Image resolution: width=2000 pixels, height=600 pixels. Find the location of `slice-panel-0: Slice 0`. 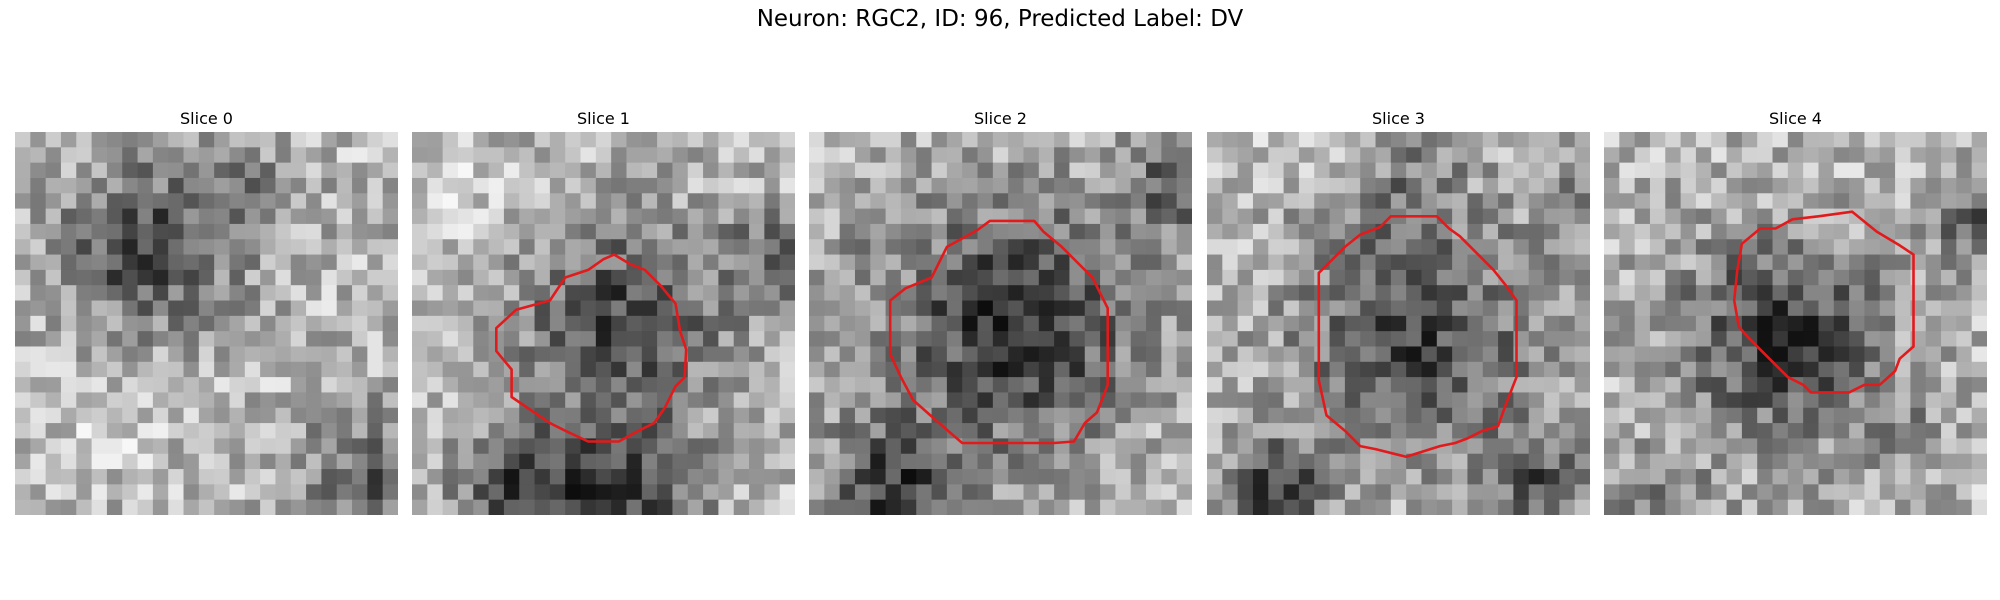

slice-panel-0: Slice 0 is located at coordinates (206, 311).